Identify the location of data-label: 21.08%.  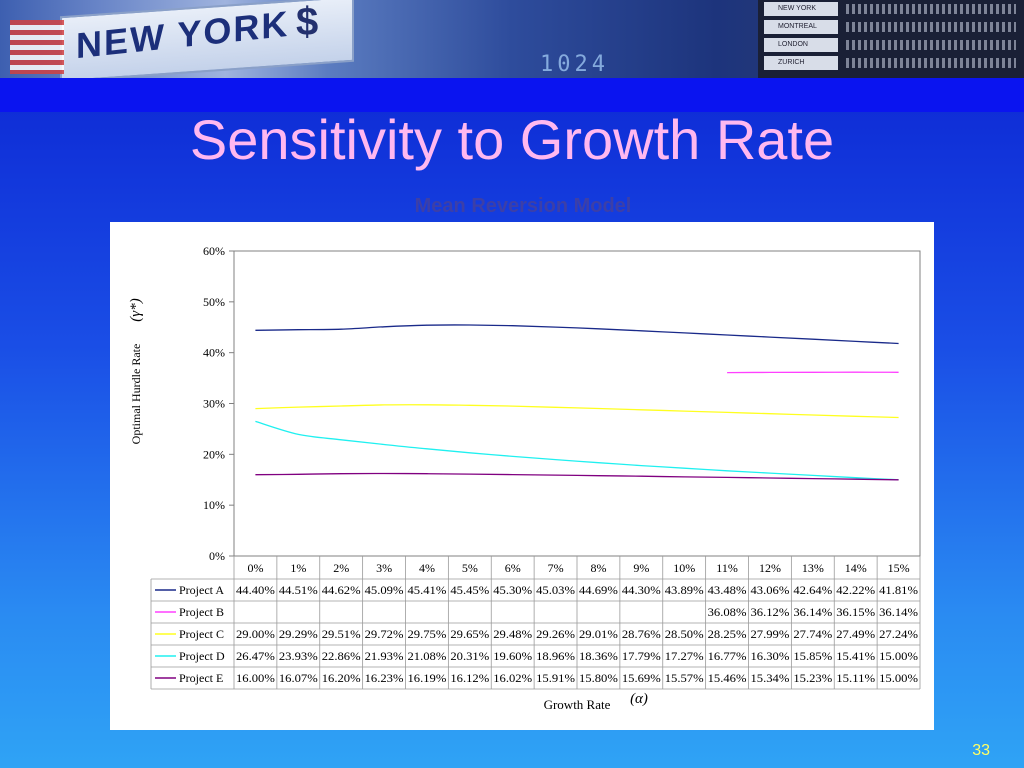
(427, 657).